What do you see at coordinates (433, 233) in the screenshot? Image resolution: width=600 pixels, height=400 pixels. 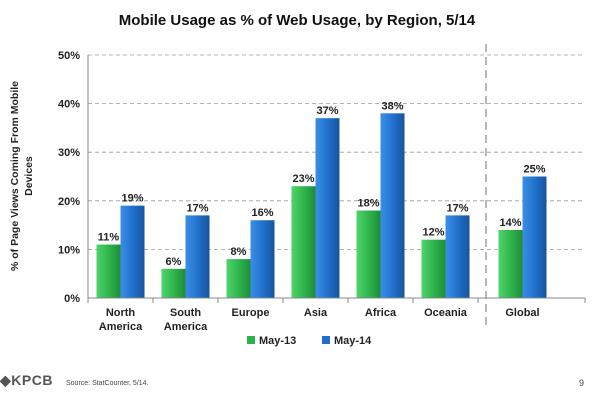 I see `data-label: 12%` at bounding box center [433, 233].